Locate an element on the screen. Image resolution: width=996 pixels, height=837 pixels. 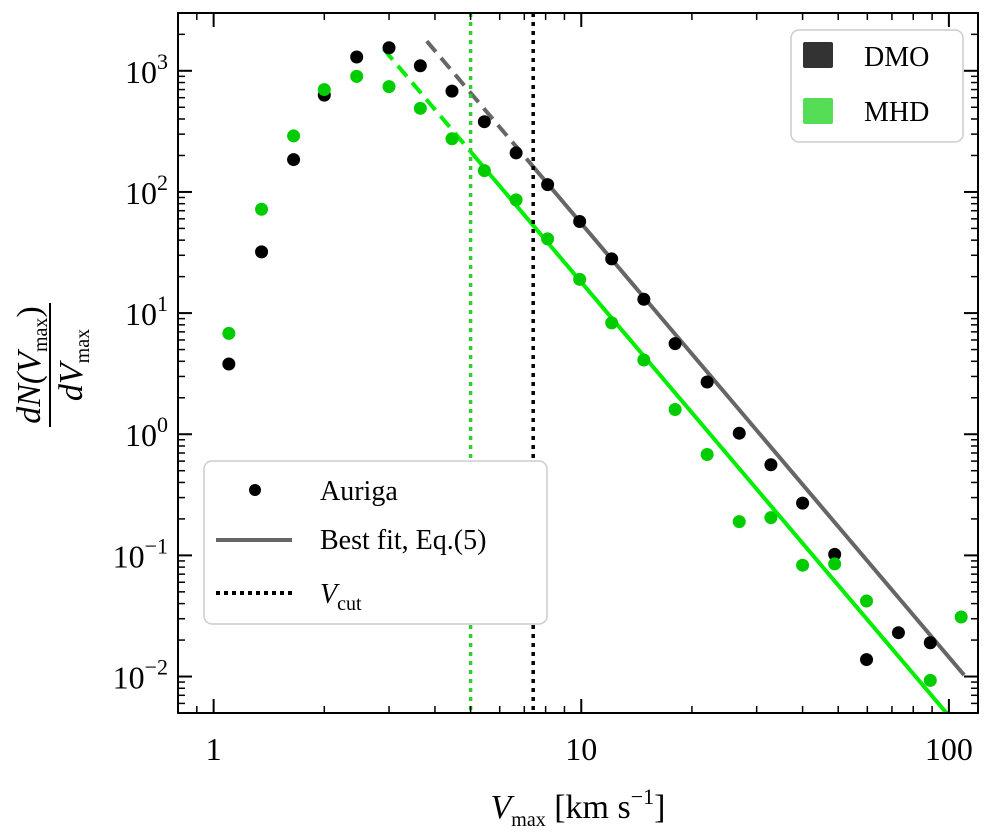
legend-label-vcut: Vcut is located at coordinates (341, 597).